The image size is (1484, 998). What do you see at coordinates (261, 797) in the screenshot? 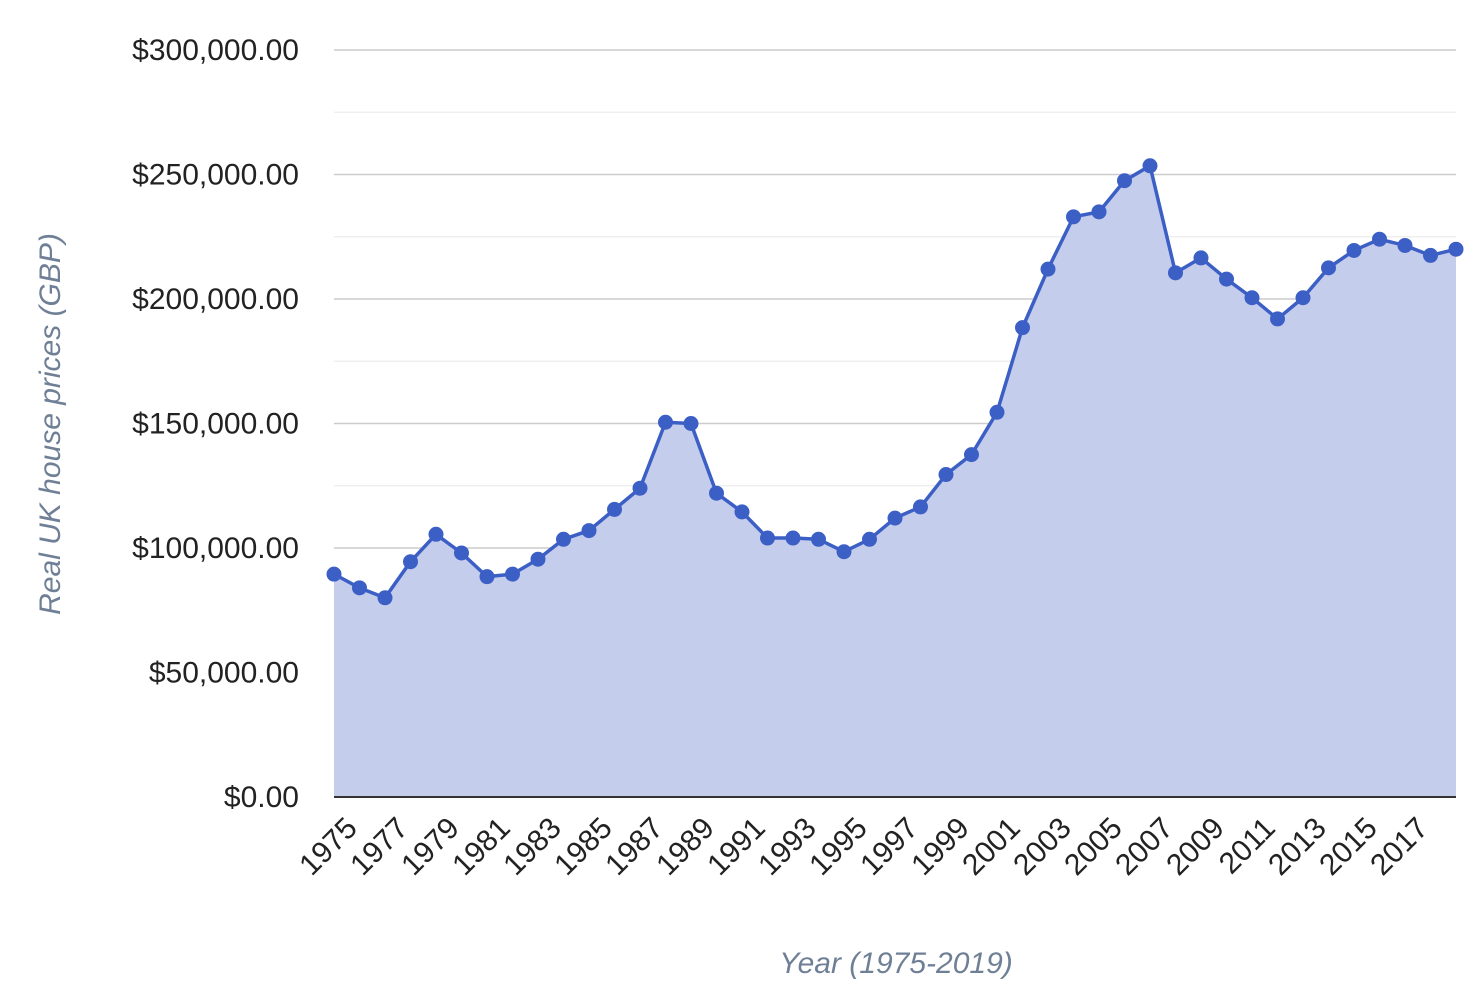
I see `y-tick-label: $0.00` at bounding box center [261, 797].